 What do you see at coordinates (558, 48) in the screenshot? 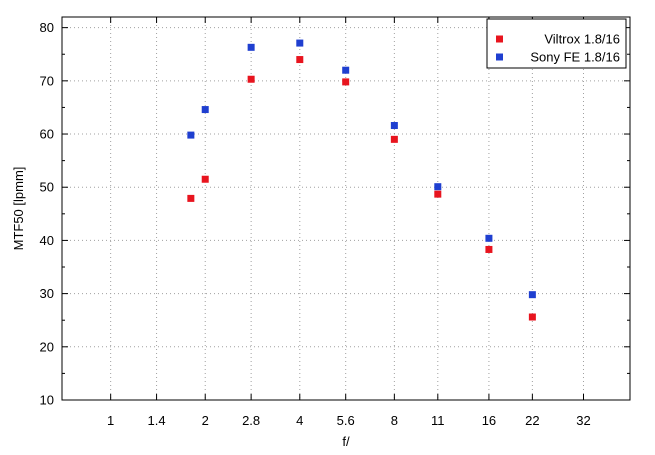
I see `legend-entries: Viltrox 1.8/16 Sony FE 1.8/16` at bounding box center [558, 48].